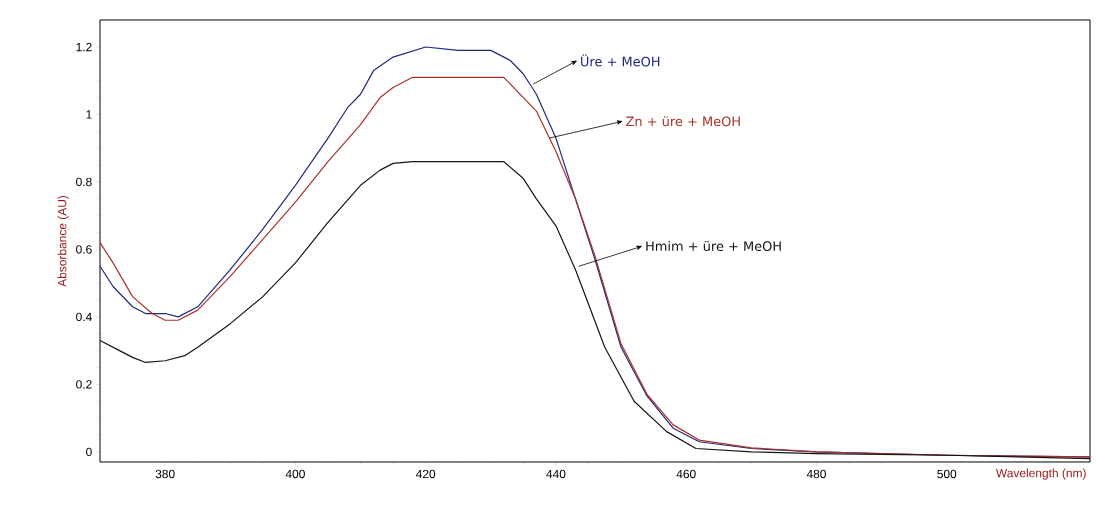 The width and height of the screenshot is (1096, 507). I want to click on x-tick-label: 400, so click(295, 474).